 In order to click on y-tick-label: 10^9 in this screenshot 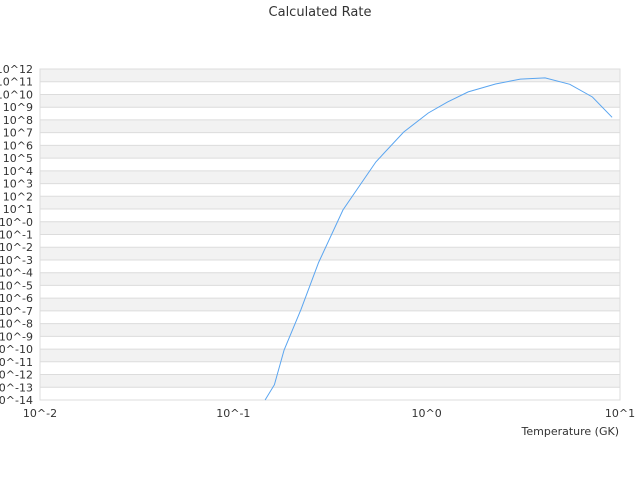, I will do `click(18, 107)`.